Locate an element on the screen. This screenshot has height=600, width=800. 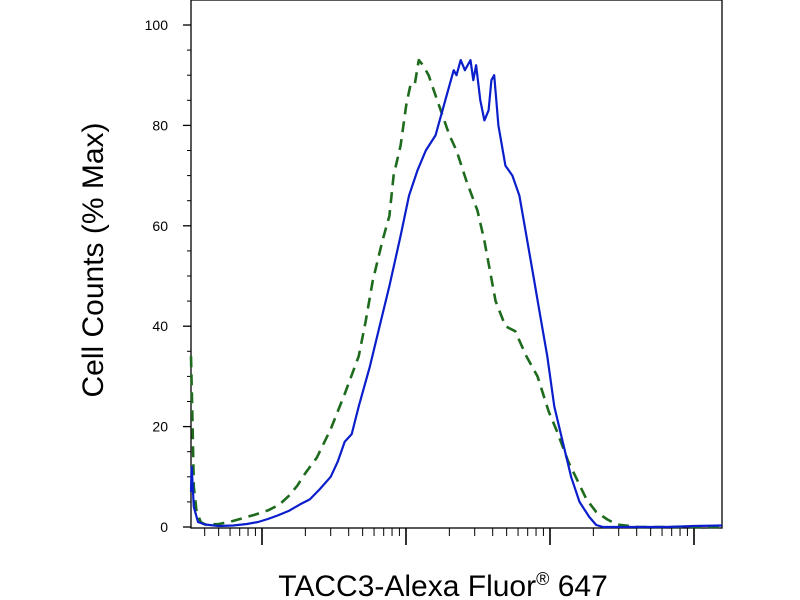
y-tick-label: 80 is located at coordinates (160, 125).